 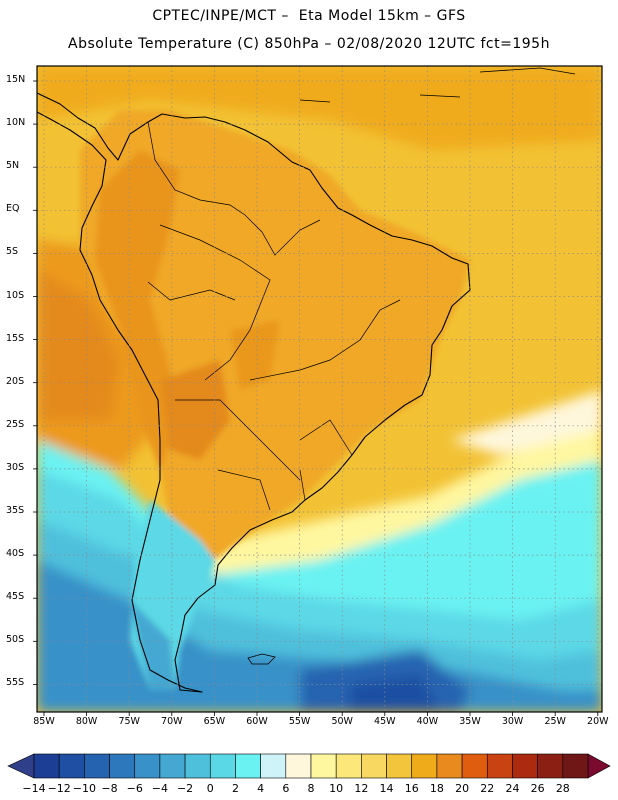 What do you see at coordinates (59, 788) in the screenshot?
I see `colorbar-label: −12` at bounding box center [59, 788].